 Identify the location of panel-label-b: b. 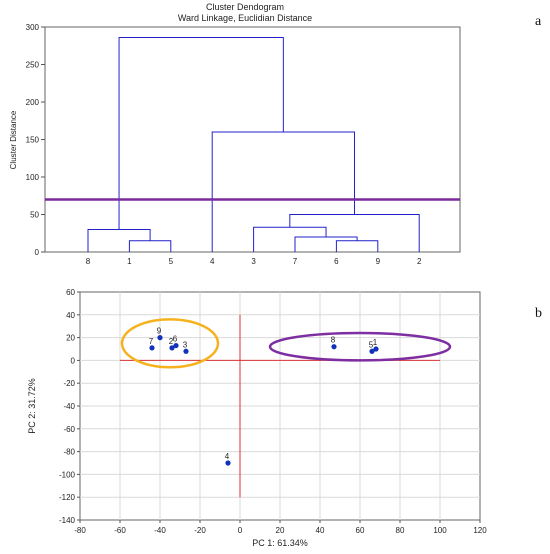
(538, 313).